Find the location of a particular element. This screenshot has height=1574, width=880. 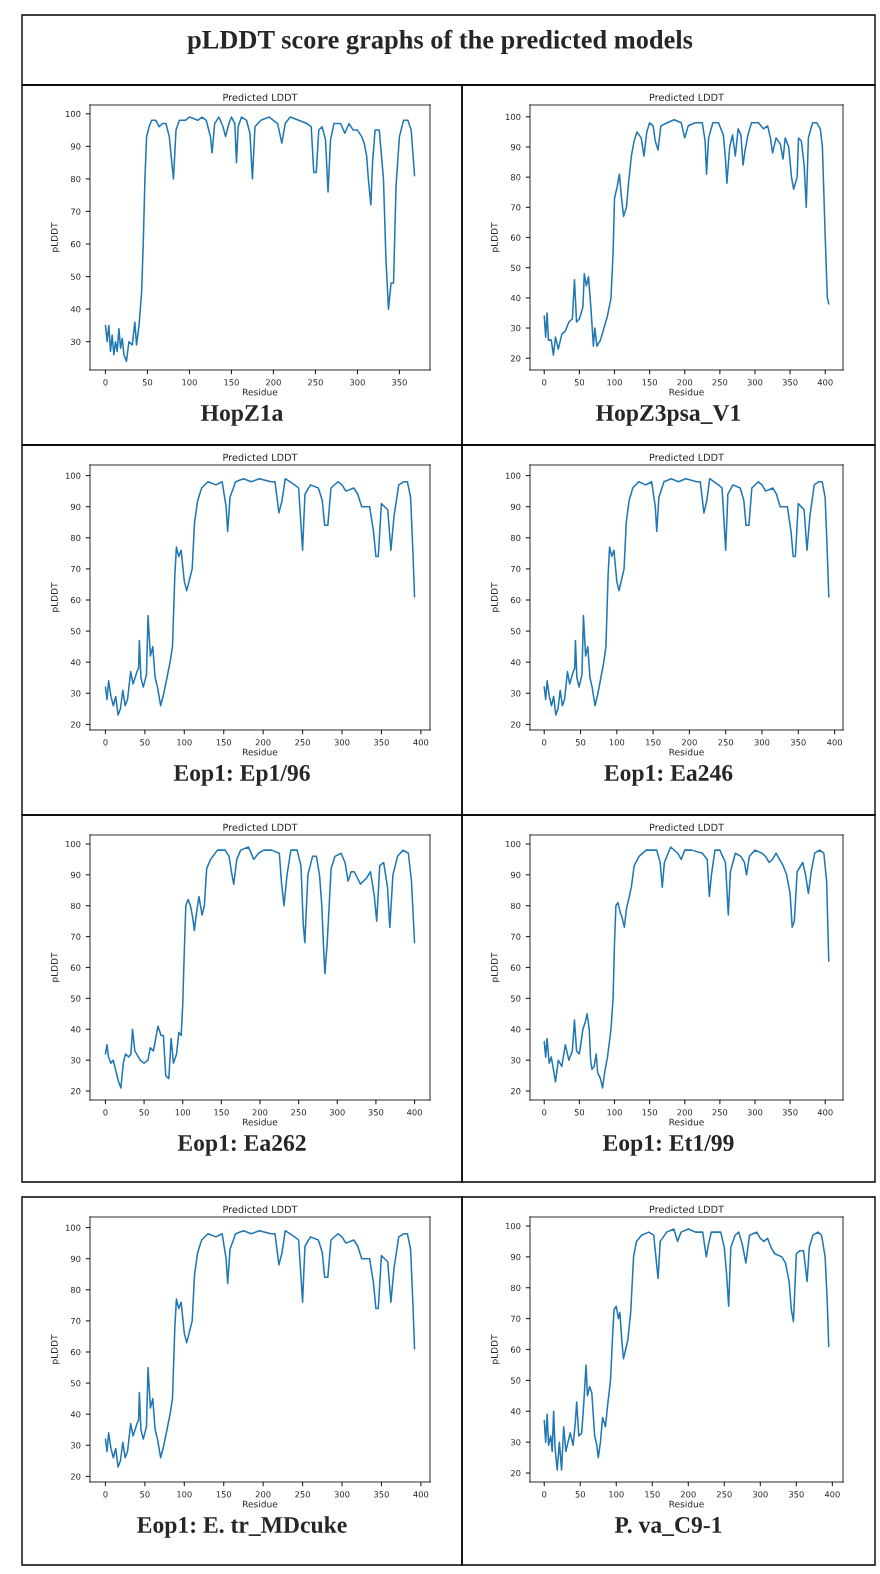

text: Eop1: Ea246 is located at coordinates (668, 775).